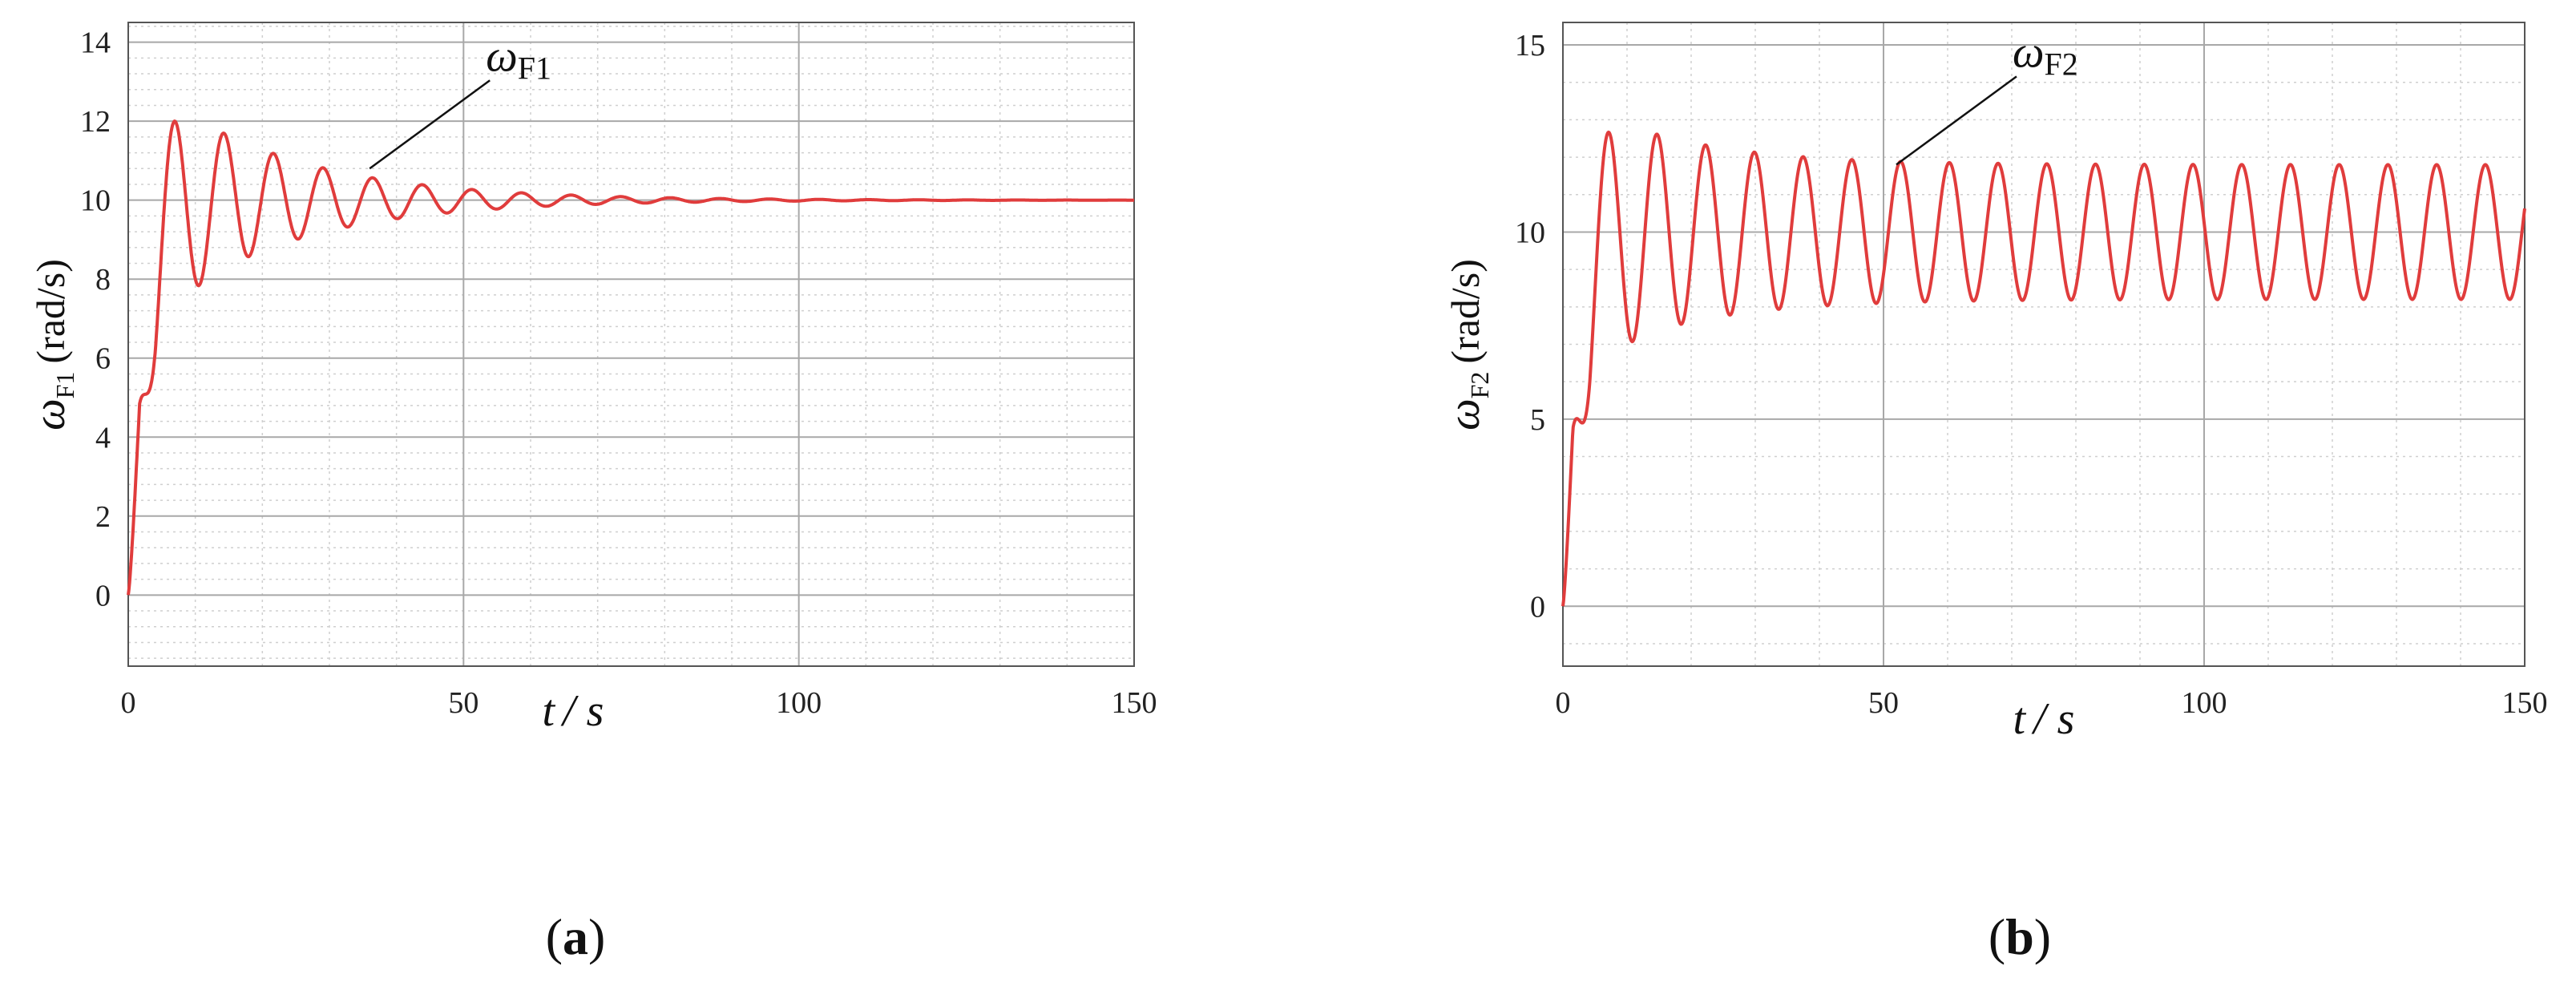 This screenshot has height=986, width=2576. Describe the element at coordinates (2044, 719) in the screenshot. I see `x-axis-label-b: t / s` at that location.